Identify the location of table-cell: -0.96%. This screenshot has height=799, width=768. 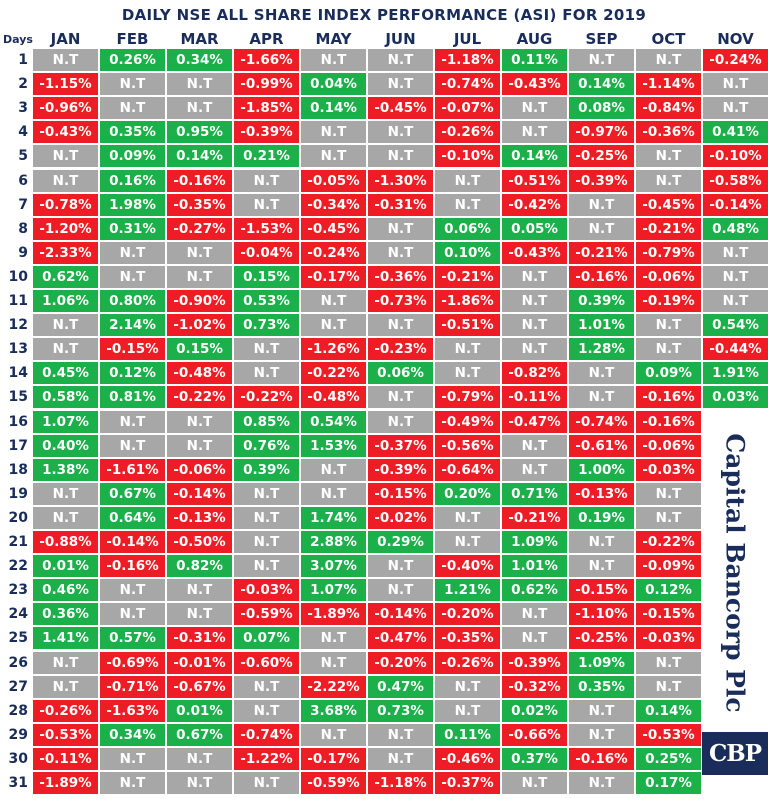
(65, 108).